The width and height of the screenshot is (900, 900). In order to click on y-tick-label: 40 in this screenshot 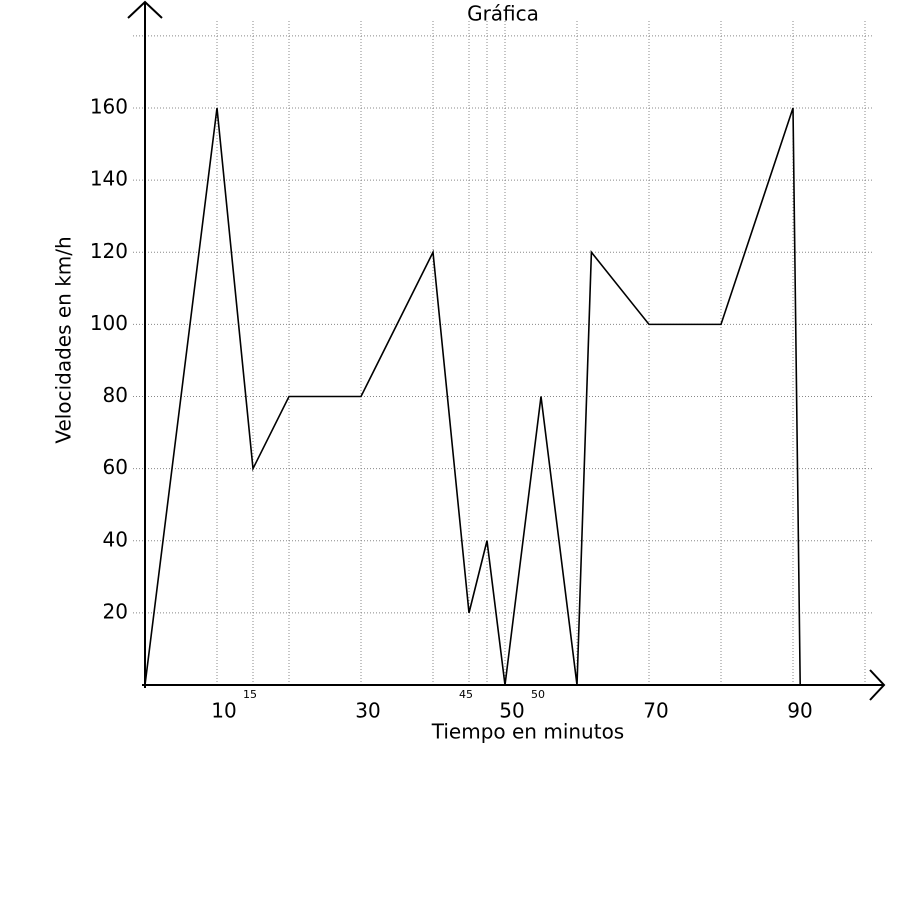, I will do `click(115, 539)`.